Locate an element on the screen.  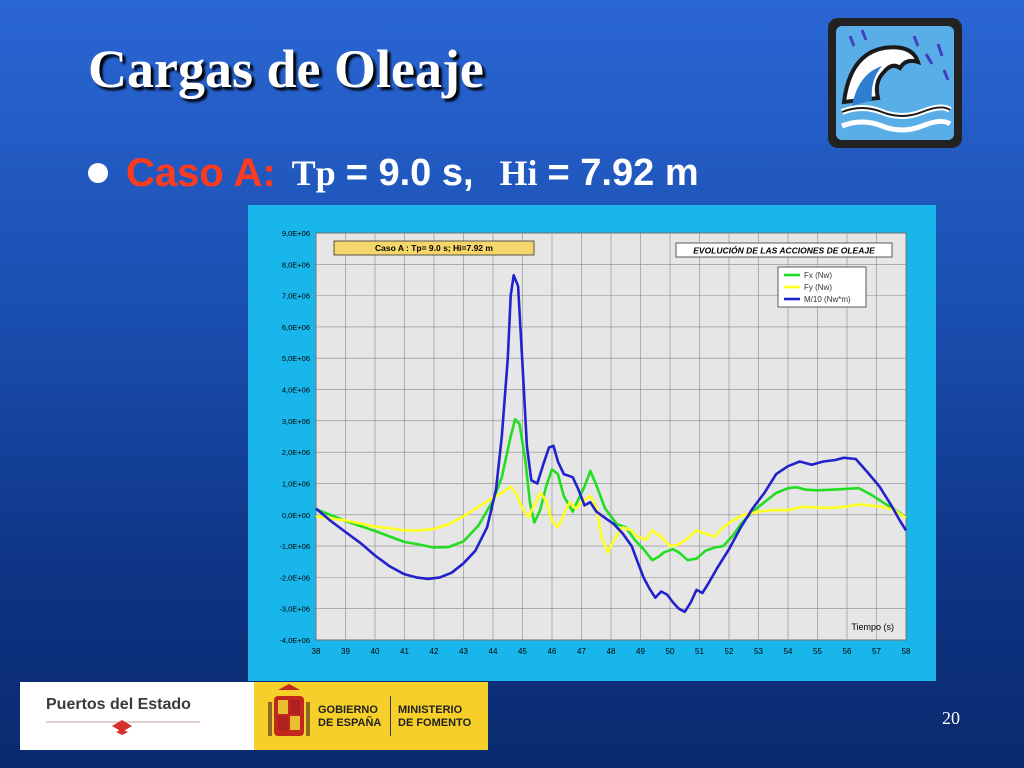
ministerio-text: MINISTERIO DE FOMENTO is located at coordinates (434, 717).